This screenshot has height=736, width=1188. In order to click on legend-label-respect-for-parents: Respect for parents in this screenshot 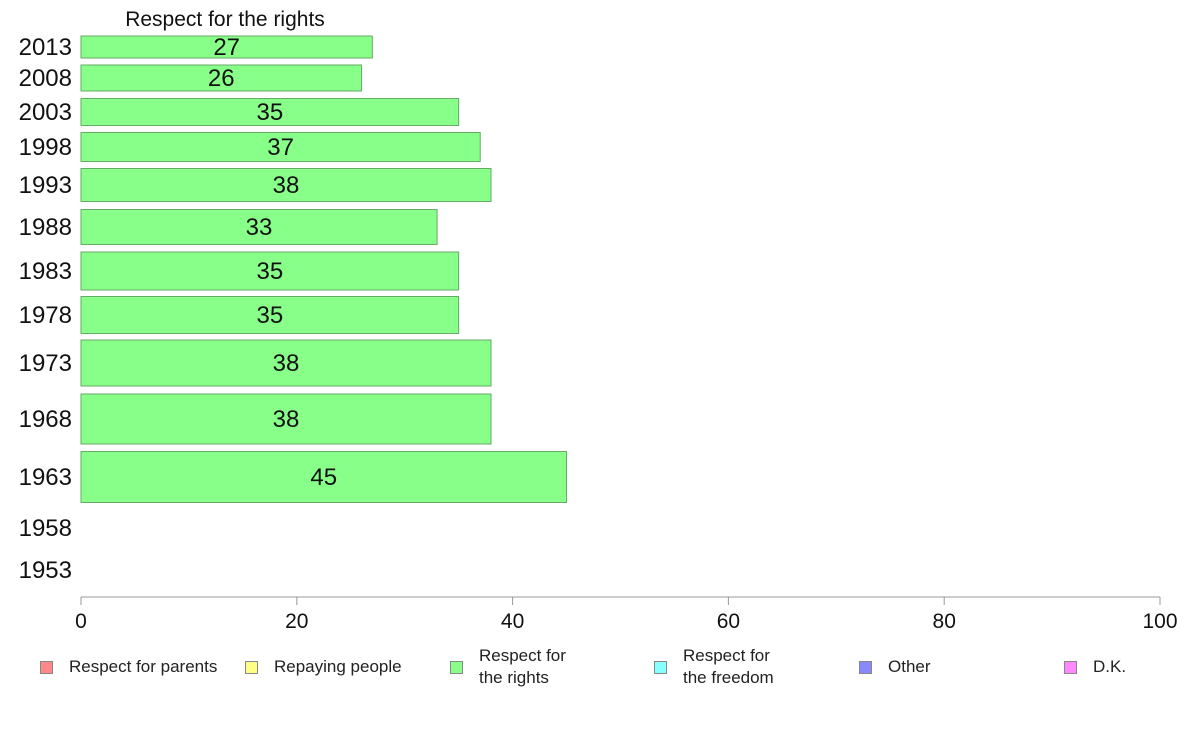, I will do `click(143, 666)`.